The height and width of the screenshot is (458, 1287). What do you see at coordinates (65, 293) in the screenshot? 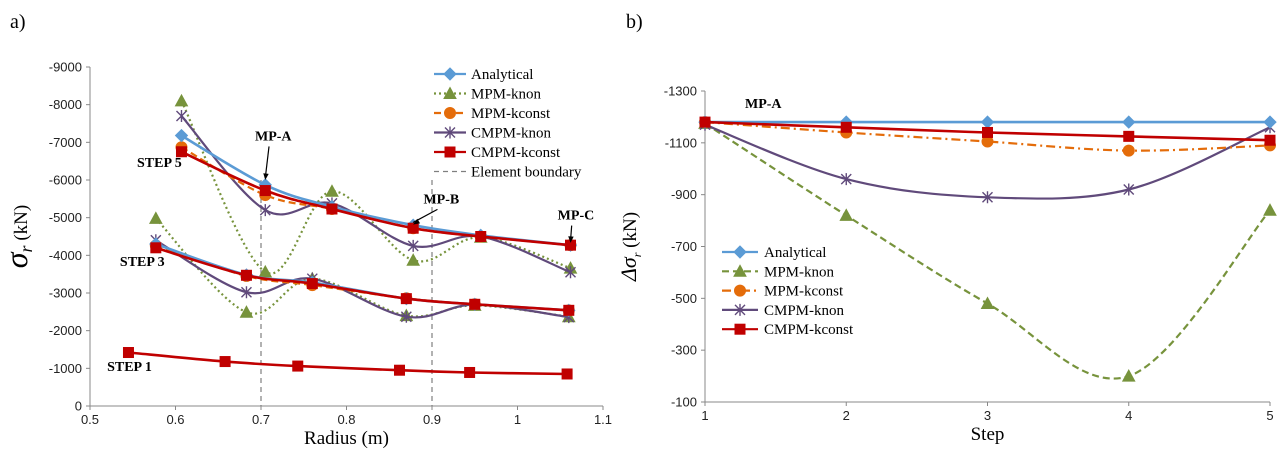
I see `y-tick-label: -3000` at bounding box center [65, 293].